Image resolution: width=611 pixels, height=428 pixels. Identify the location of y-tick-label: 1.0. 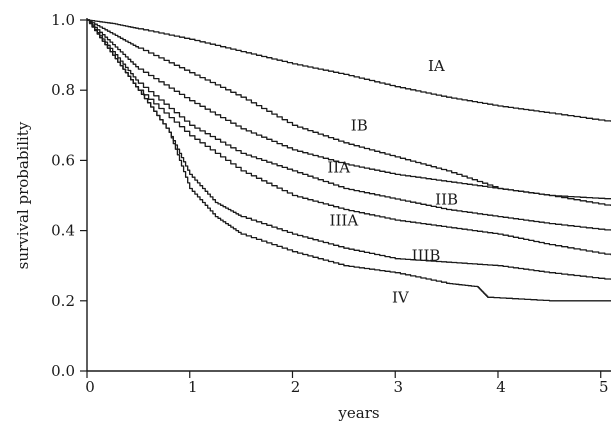
(63, 20).